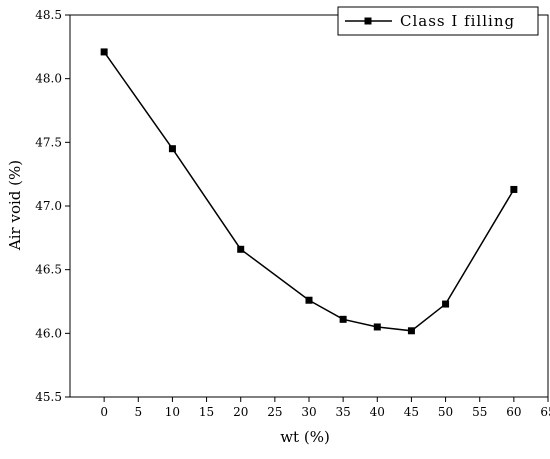 Image resolution: width=550 pixels, height=459 pixels. What do you see at coordinates (479, 412) in the screenshot?
I see `x-tick-label: 55` at bounding box center [479, 412].